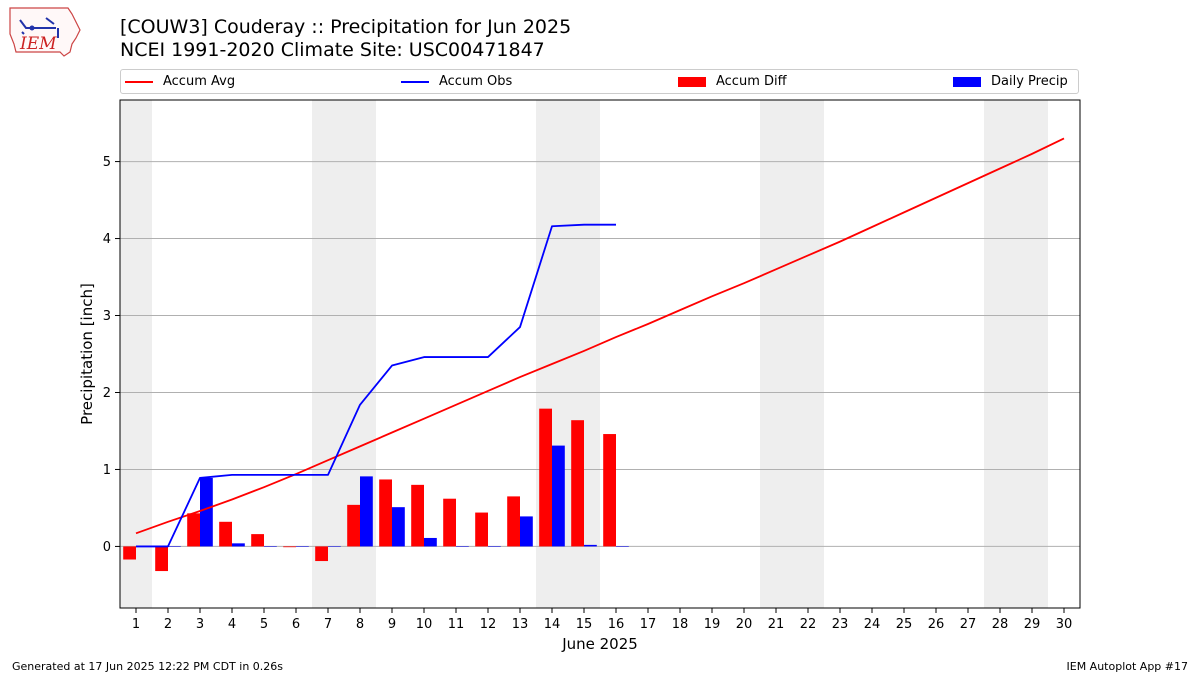  I want to click on x-tick-label-11: 11, so click(456, 624).